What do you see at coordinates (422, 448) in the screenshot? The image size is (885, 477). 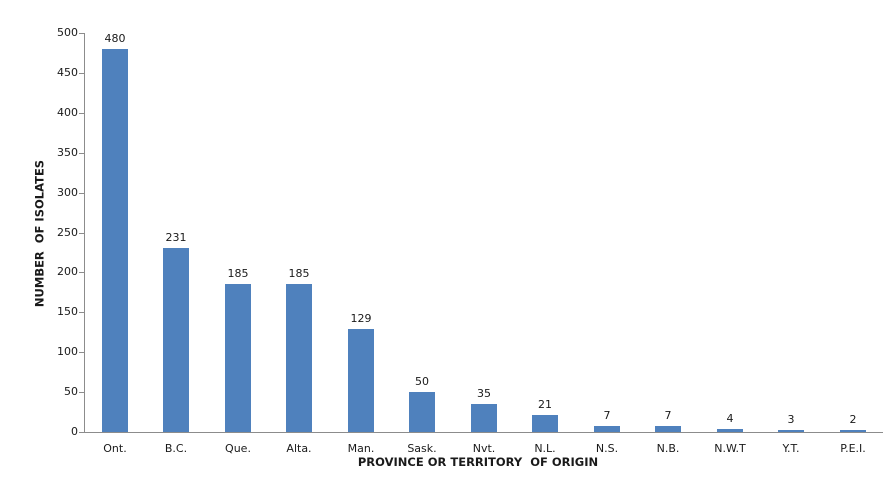 I see `x-category-label: Sask.` at bounding box center [422, 448].